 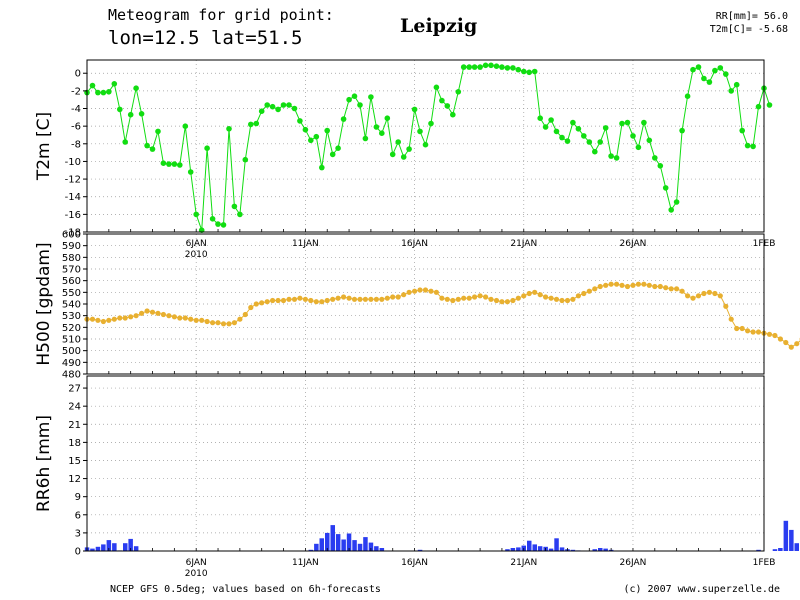 I want to click on y-tick-label: -10, so click(x=73, y=162).